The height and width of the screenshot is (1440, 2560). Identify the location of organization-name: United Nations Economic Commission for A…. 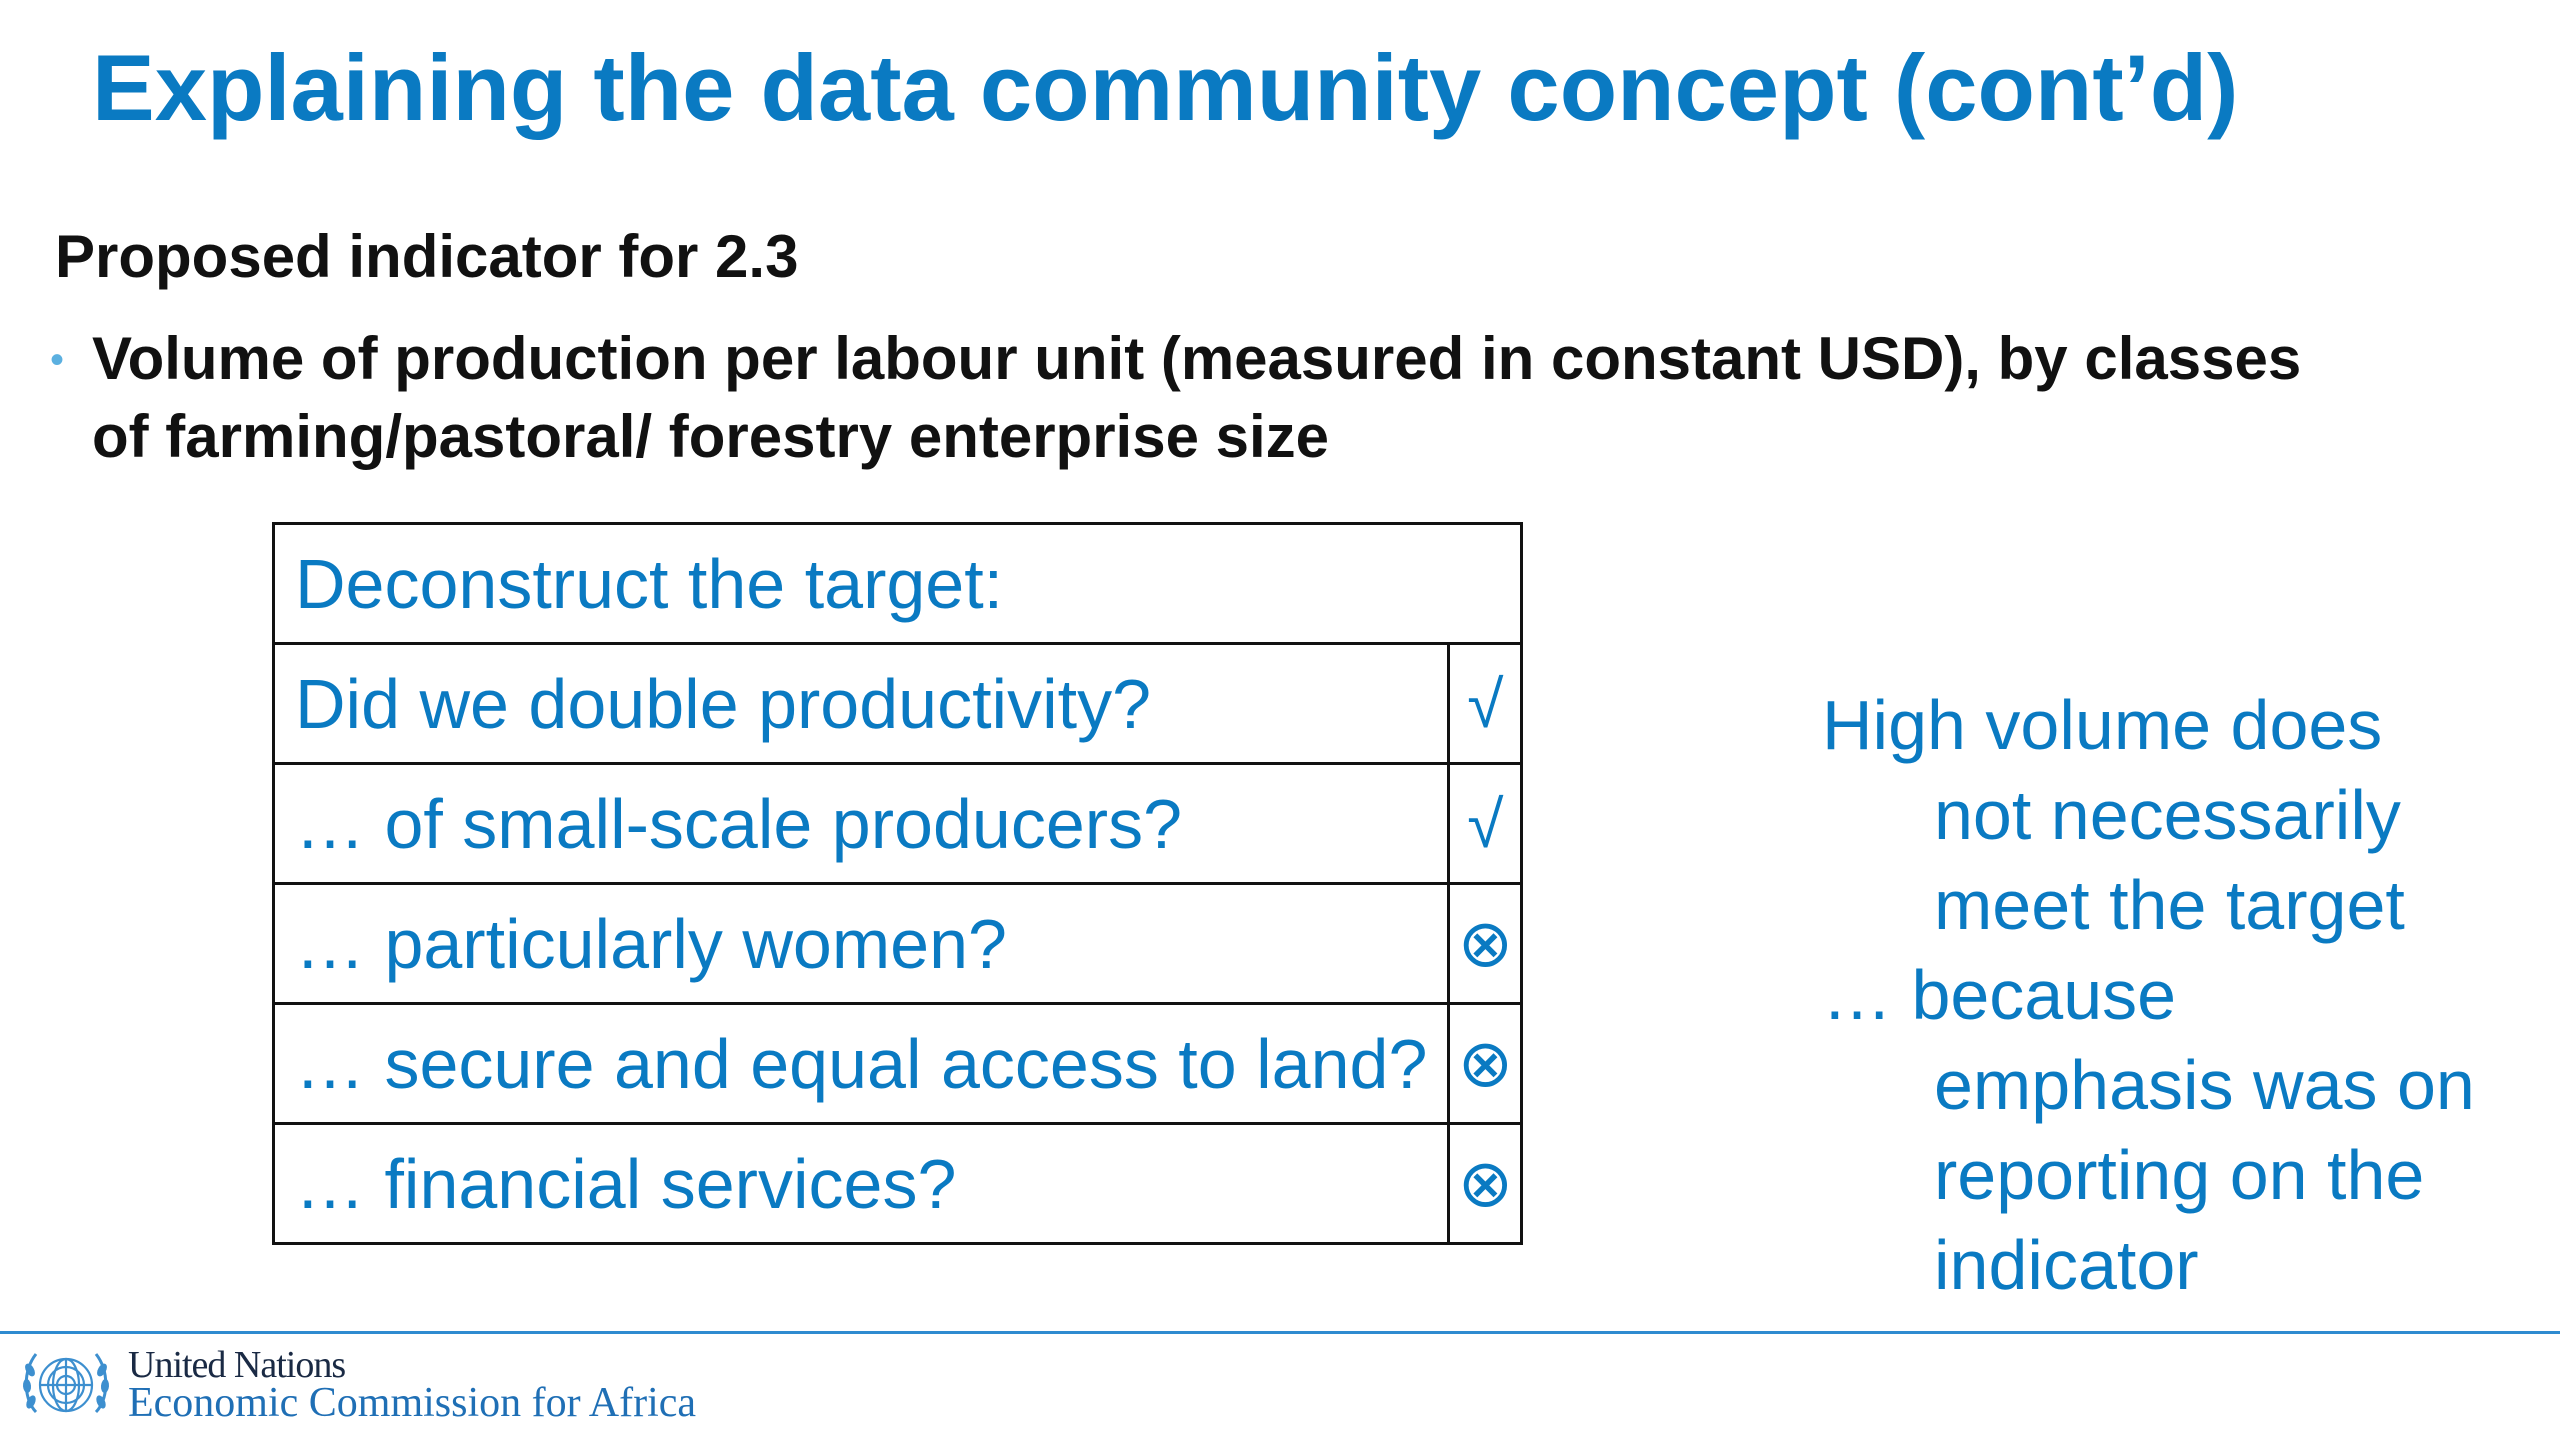
(412, 1385).